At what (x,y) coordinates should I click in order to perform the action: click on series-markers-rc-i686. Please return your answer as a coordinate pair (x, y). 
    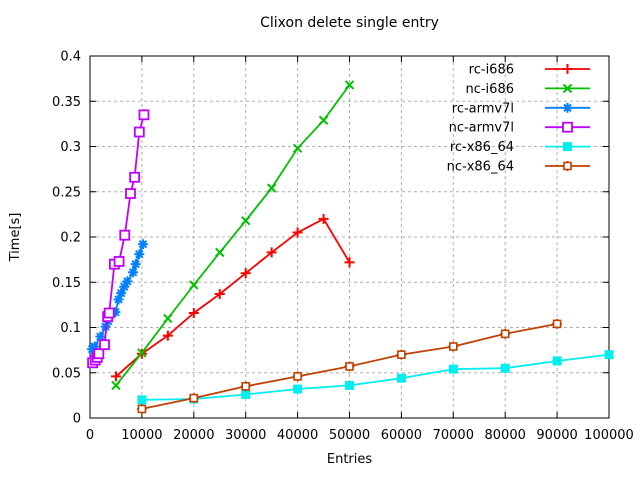
    Looking at the image, I should click on (232, 297).